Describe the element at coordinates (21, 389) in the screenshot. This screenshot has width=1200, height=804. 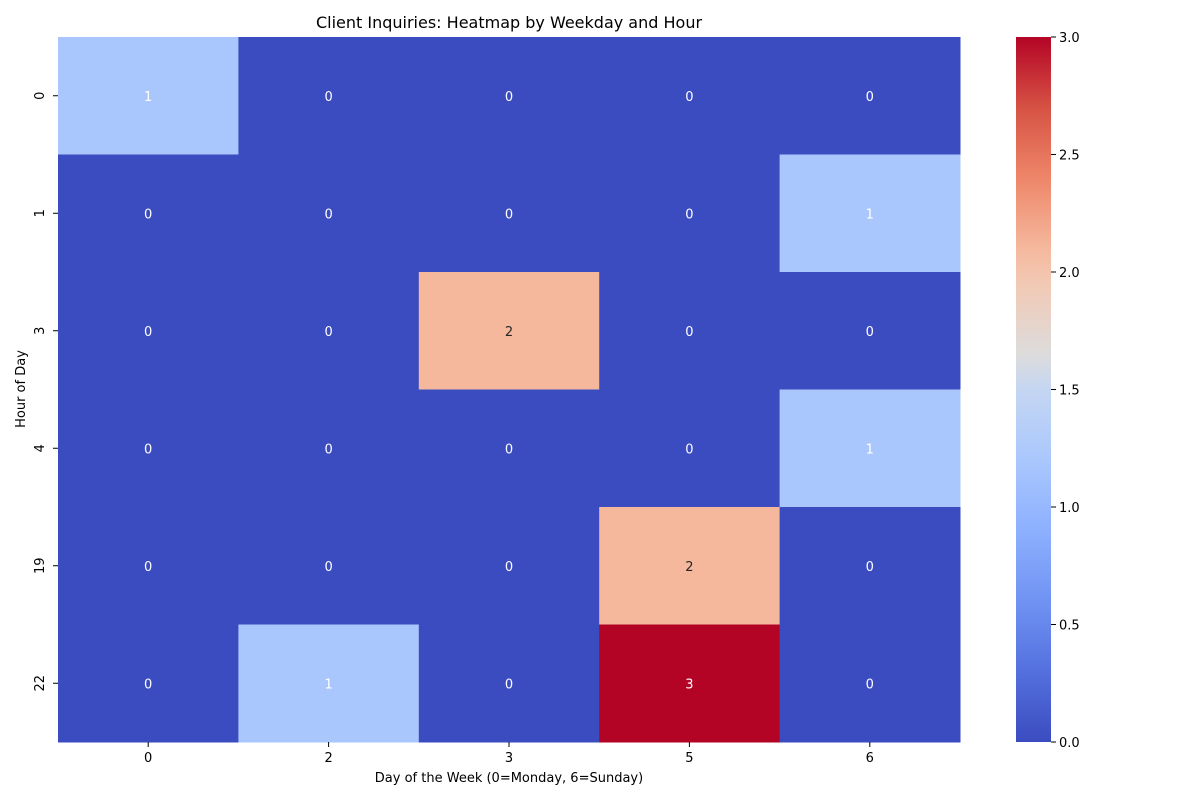
I see `y-axis-label: Hour of Day` at that location.